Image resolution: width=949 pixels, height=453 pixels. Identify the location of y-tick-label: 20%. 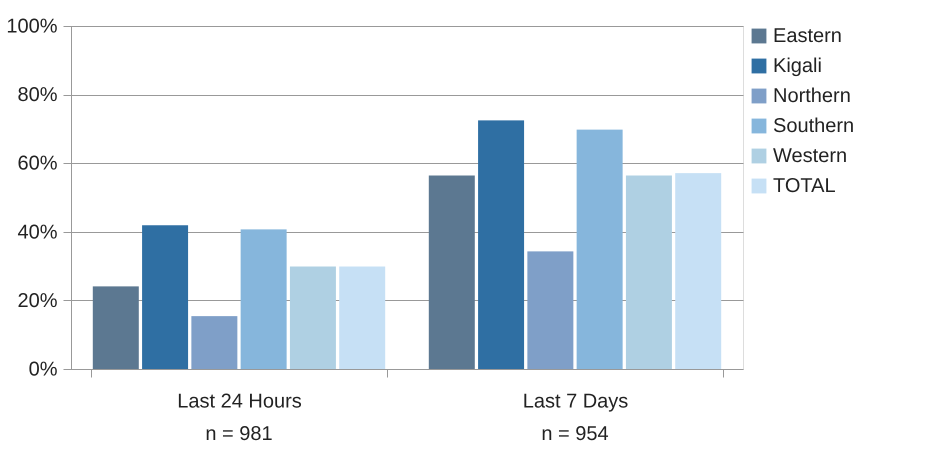
(37, 301).